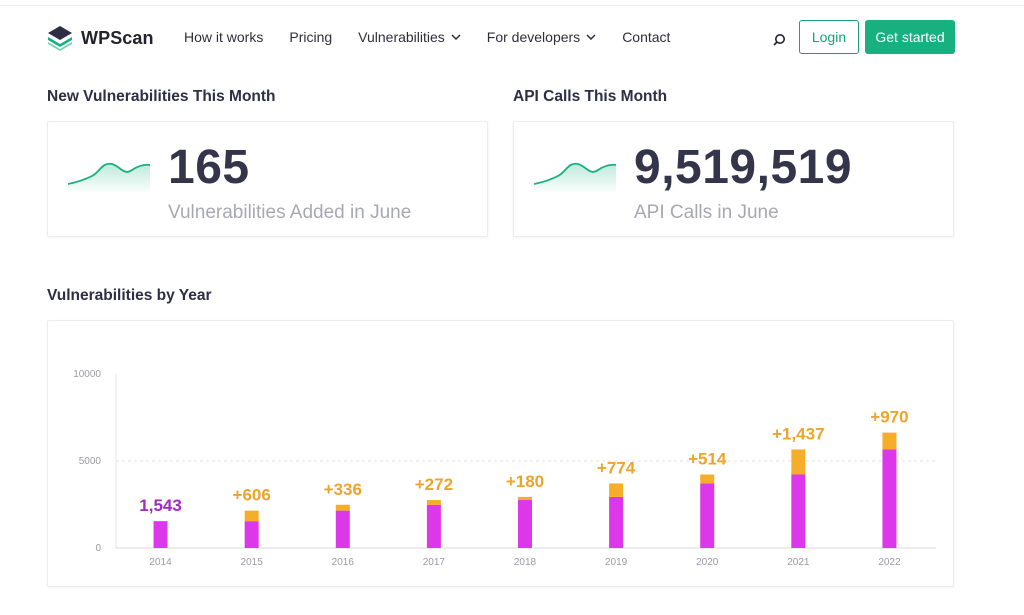 The height and width of the screenshot is (615, 1024). I want to click on bar-value-label: +272, so click(434, 484).